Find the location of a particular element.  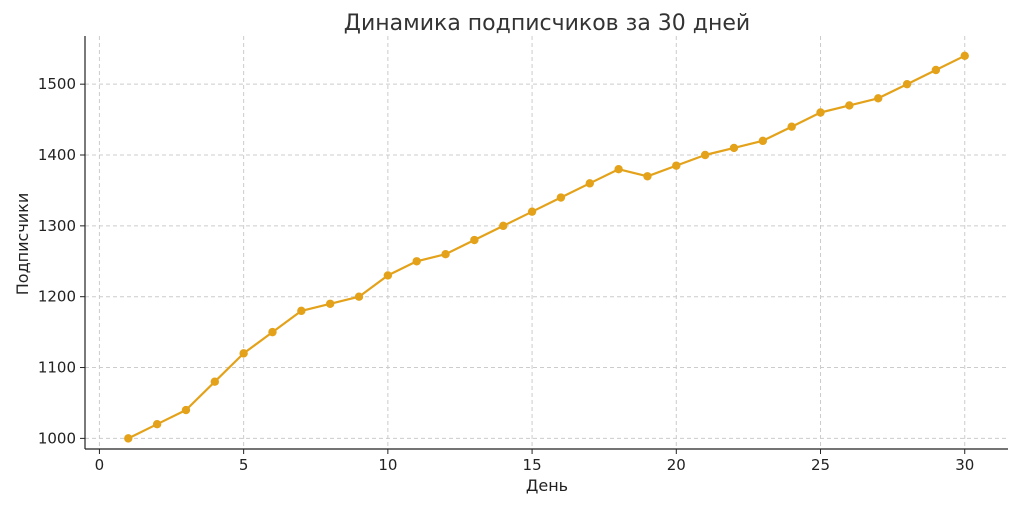

y-tick-label: 1200 is located at coordinates (57, 297).